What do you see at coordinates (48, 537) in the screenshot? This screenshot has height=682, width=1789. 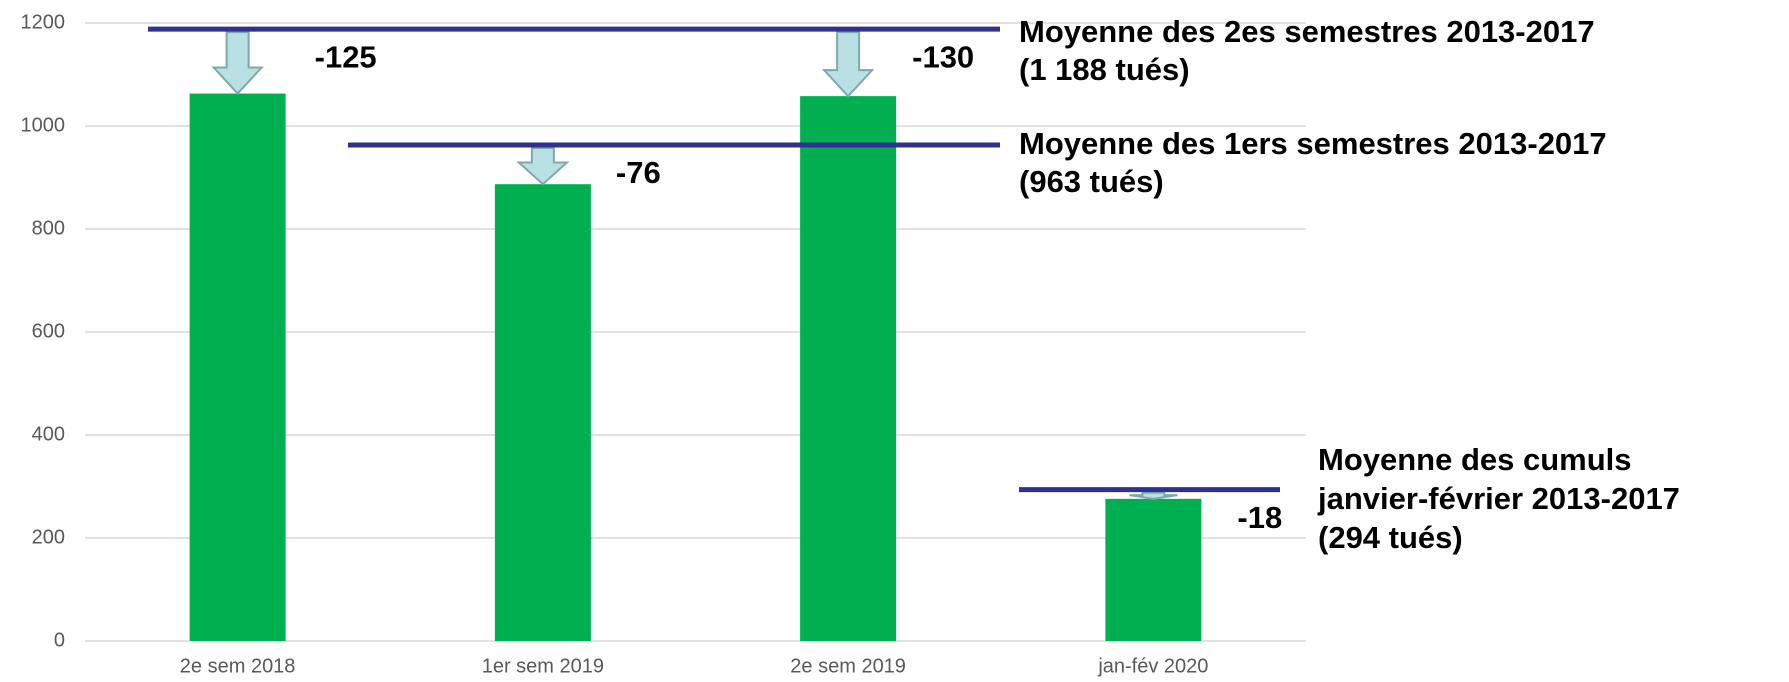 I see `y-tick-label: 200` at bounding box center [48, 537].